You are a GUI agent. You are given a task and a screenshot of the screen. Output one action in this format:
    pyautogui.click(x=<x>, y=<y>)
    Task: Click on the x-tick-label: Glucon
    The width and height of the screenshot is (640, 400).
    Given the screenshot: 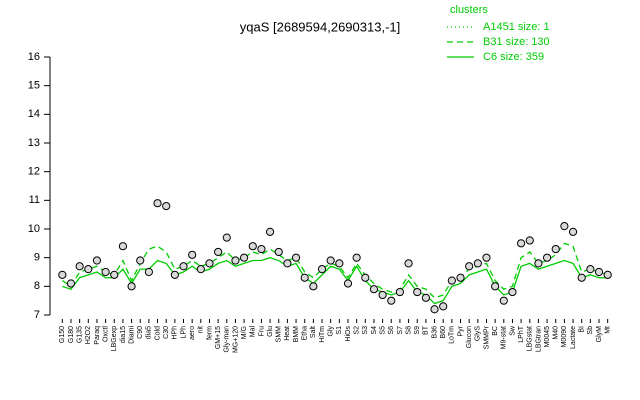 What is the action you would take?
    pyautogui.click(x=469, y=337)
    